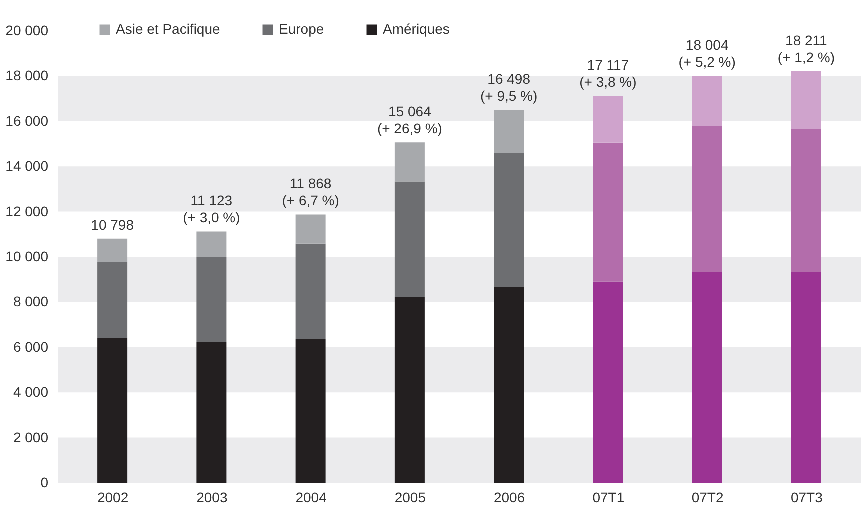  I want to click on legend-label: Amériques, so click(416, 29).